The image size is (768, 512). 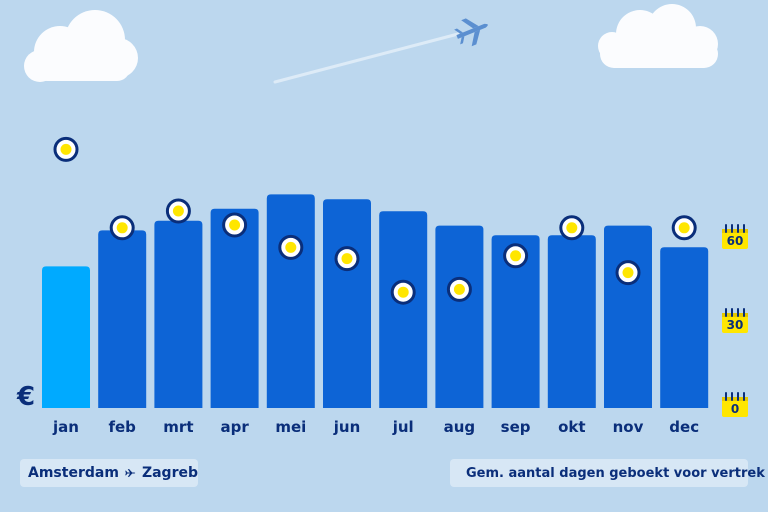 What do you see at coordinates (658, 36) in the screenshot?
I see `cloud-right-icon` at bounding box center [658, 36].